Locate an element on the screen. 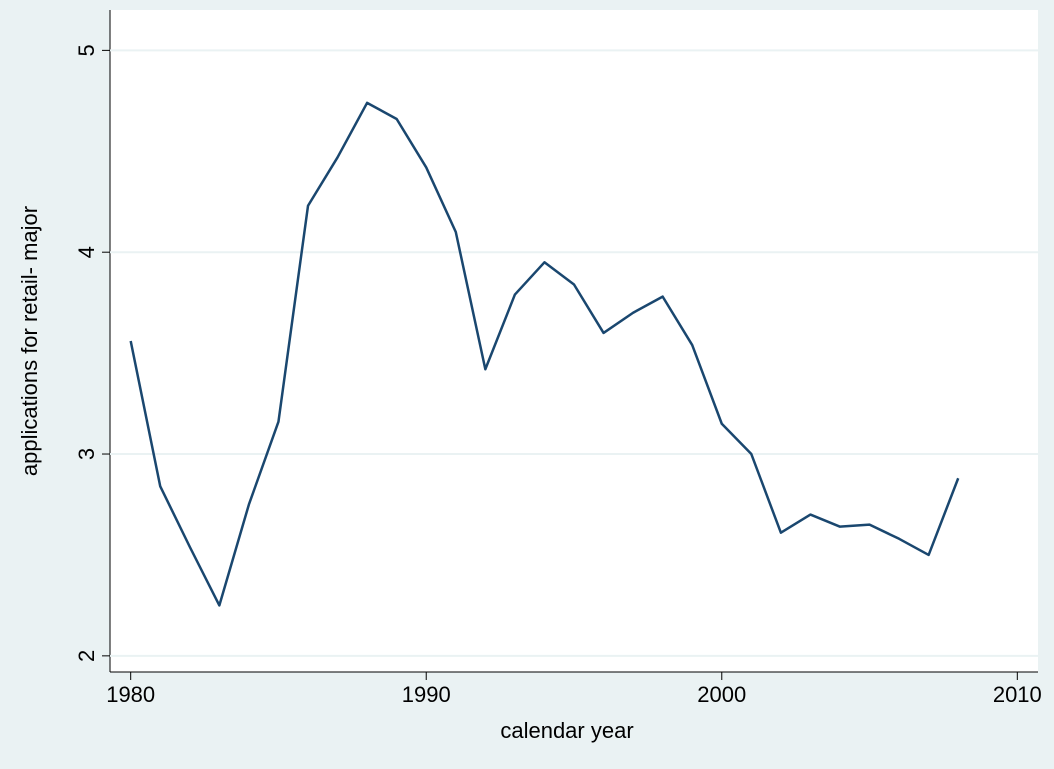  y-tick-label: 3 is located at coordinates (86, 454).